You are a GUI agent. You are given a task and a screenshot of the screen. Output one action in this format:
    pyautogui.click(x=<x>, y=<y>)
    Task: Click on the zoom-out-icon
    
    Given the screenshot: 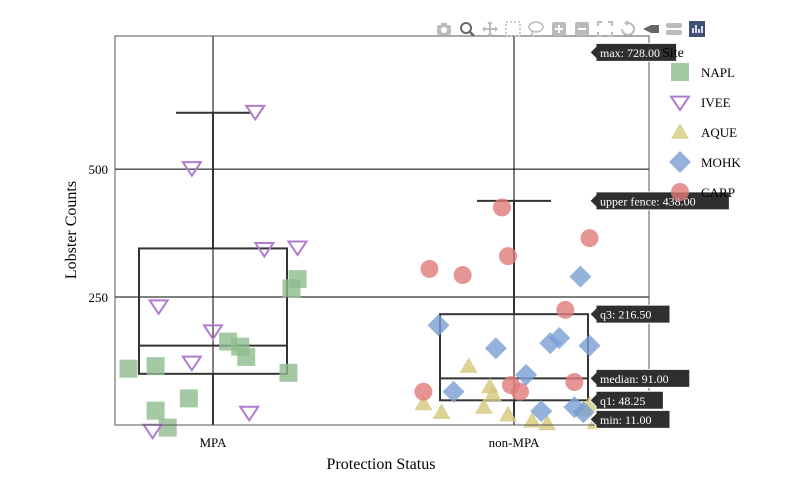 What is the action you would take?
    pyautogui.click(x=582, y=29)
    